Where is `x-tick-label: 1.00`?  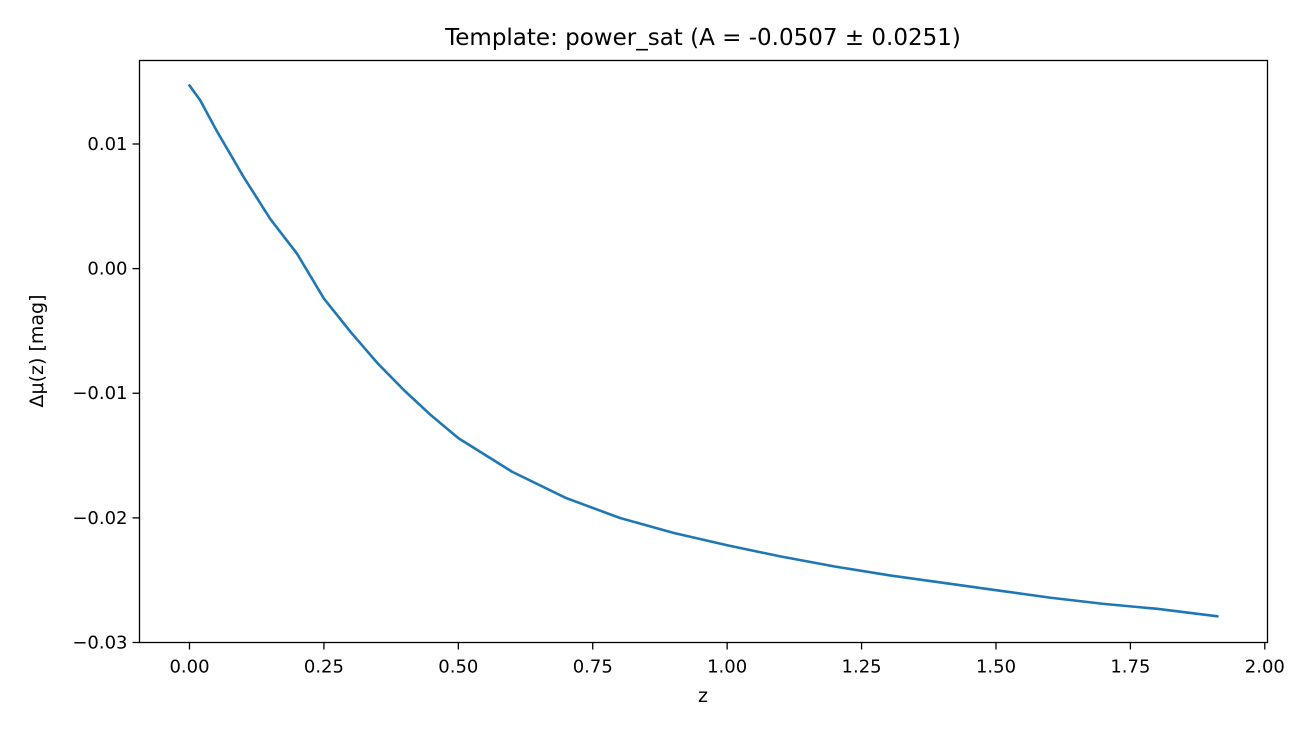 x-tick-label: 1.00 is located at coordinates (727, 667).